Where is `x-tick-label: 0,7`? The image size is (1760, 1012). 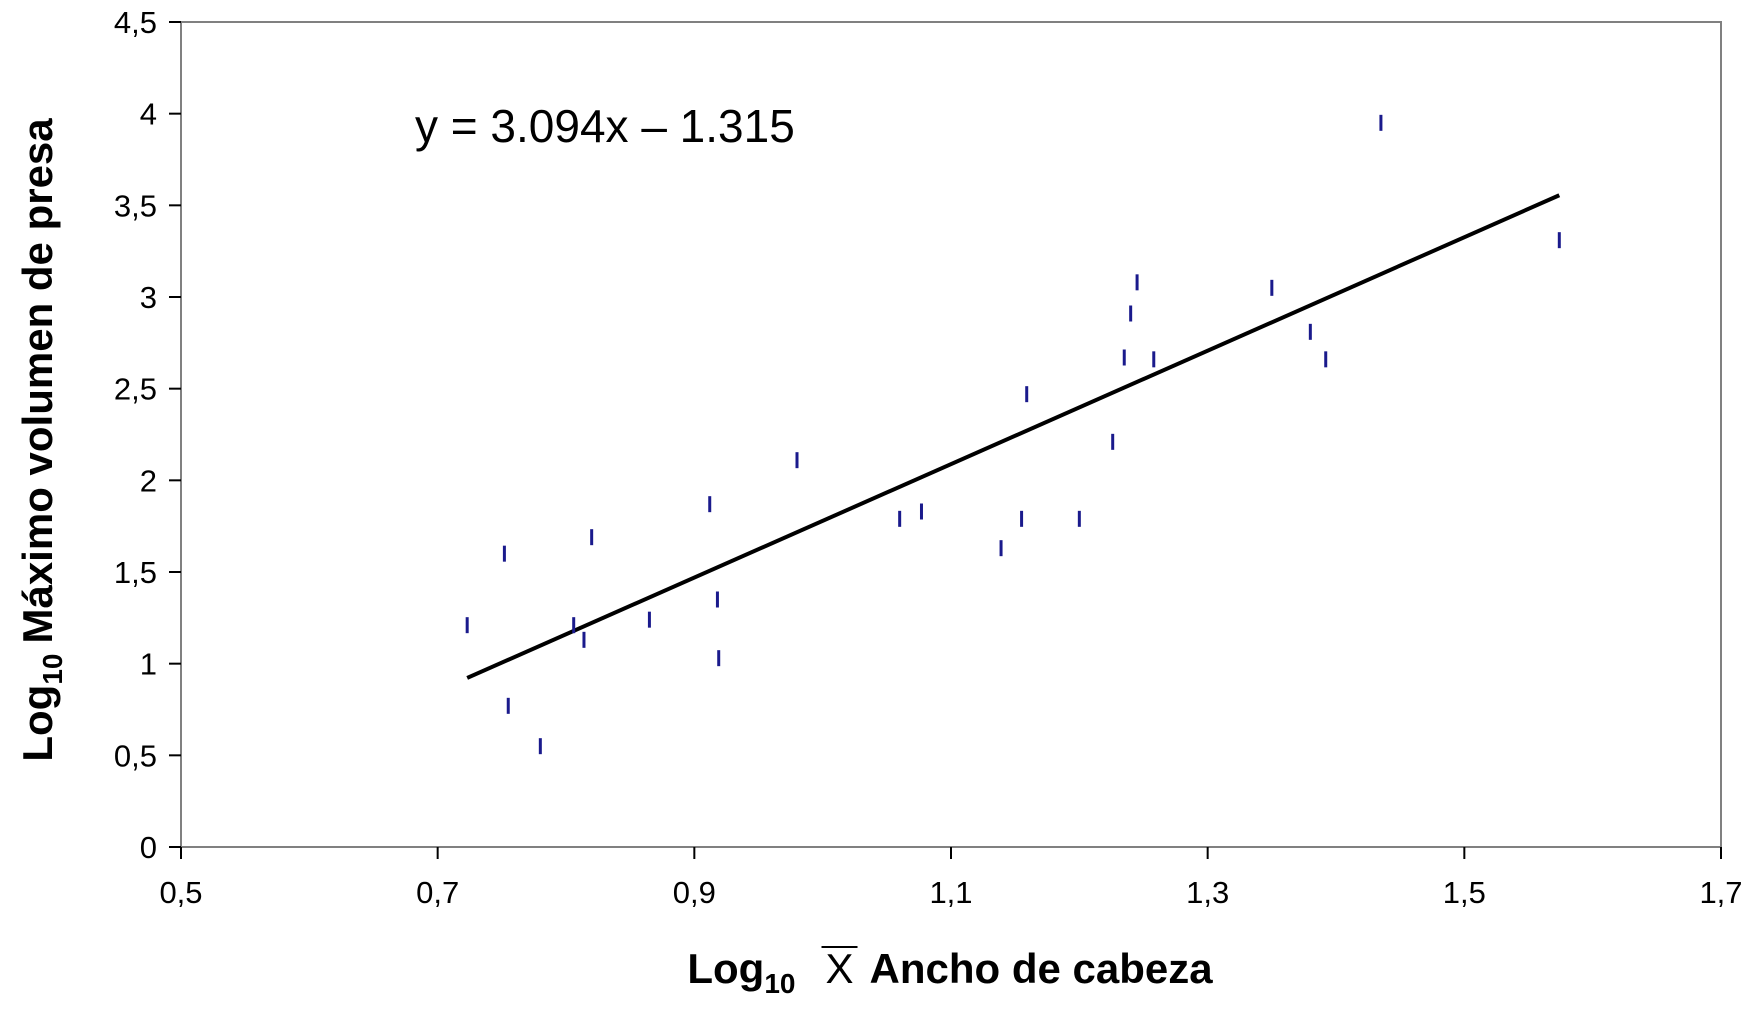
x-tick-label: 0,7 is located at coordinates (437, 892).